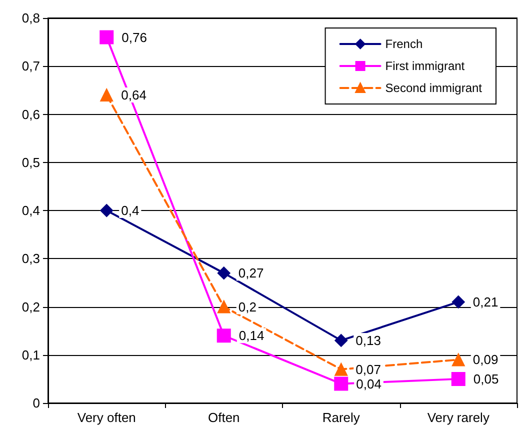 This screenshot has height=441, width=531. What do you see at coordinates (31, 162) in the screenshot?
I see `y-tick-label: 0,5` at bounding box center [31, 162].